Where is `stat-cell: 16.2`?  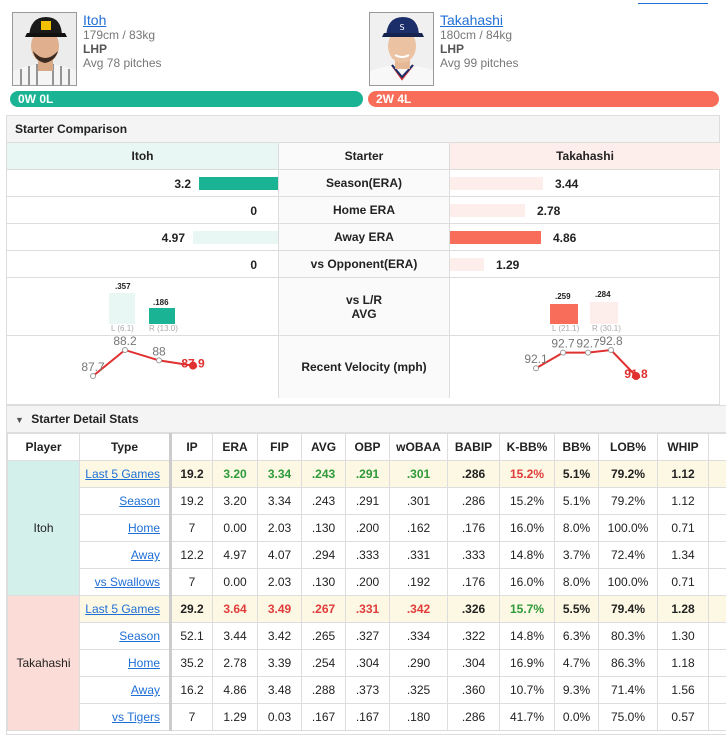
stat-cell: 16.2 is located at coordinates (191, 690).